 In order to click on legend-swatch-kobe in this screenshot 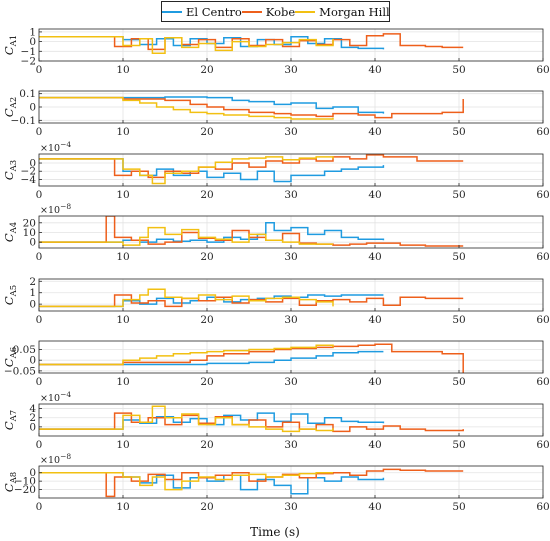, I will do `click(251, 11)`.